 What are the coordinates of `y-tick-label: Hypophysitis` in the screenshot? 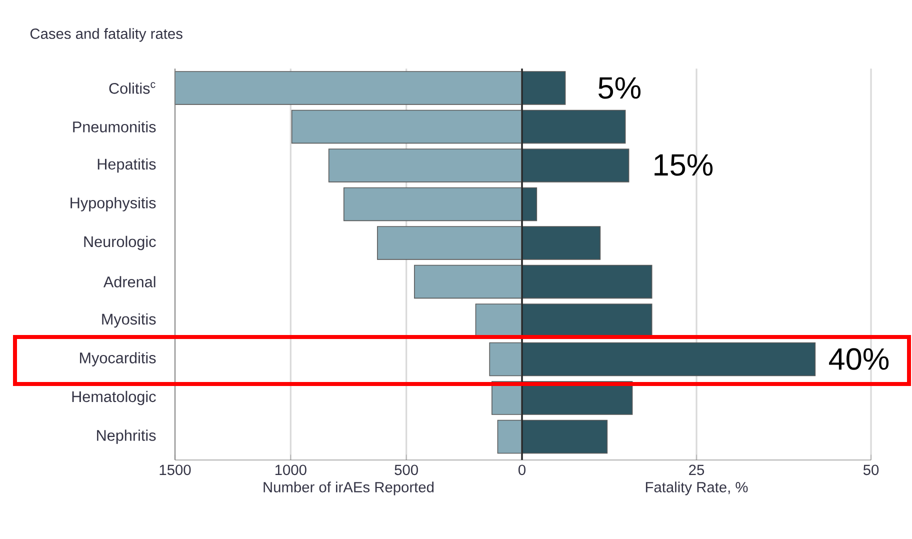 It's located at (113, 204).